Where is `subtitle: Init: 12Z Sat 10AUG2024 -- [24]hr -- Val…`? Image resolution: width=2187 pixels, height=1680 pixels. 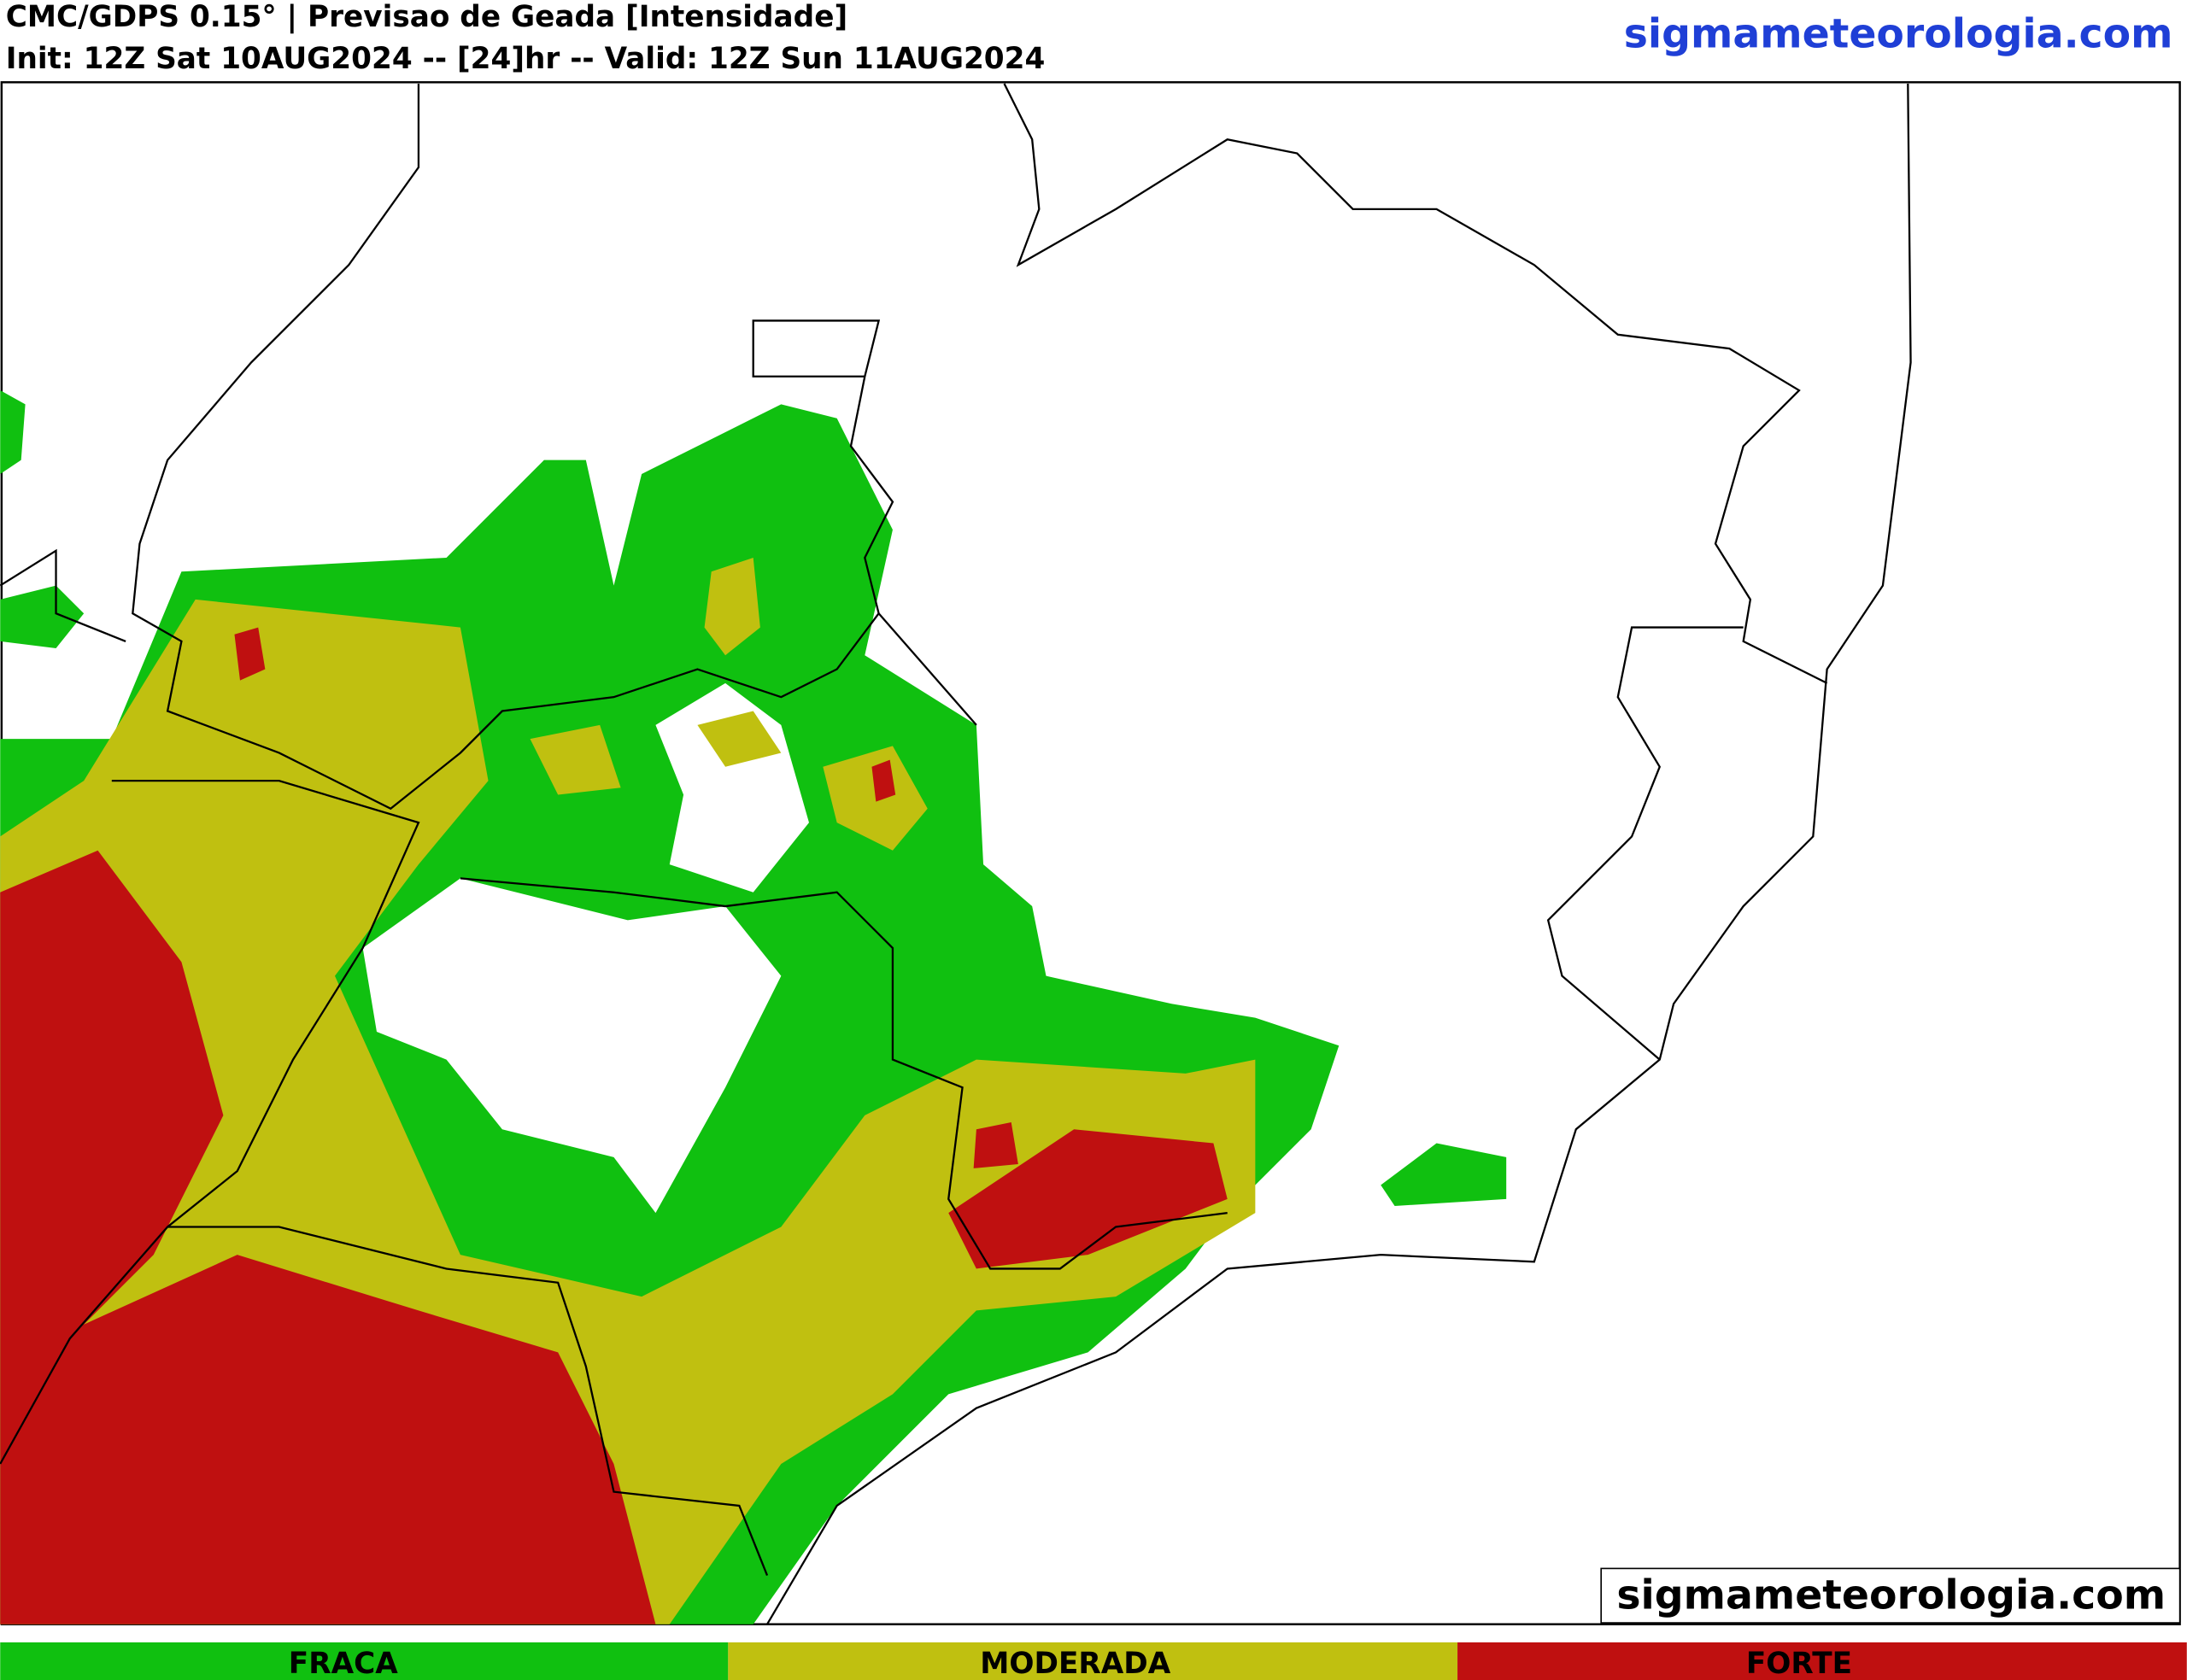
subtitle: Init: 12Z Sat 10AUG2024 -- [24]hr -- Val… is located at coordinates (526, 59).